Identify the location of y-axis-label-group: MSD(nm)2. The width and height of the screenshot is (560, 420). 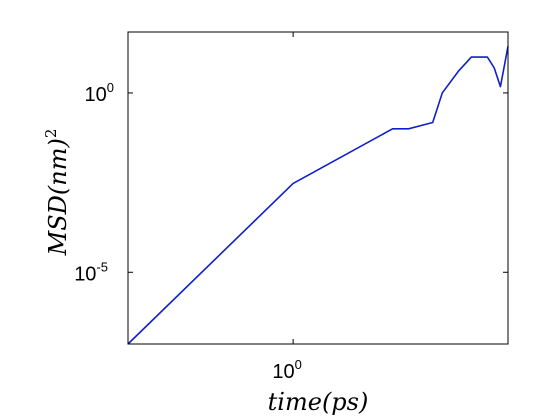
(57, 193).